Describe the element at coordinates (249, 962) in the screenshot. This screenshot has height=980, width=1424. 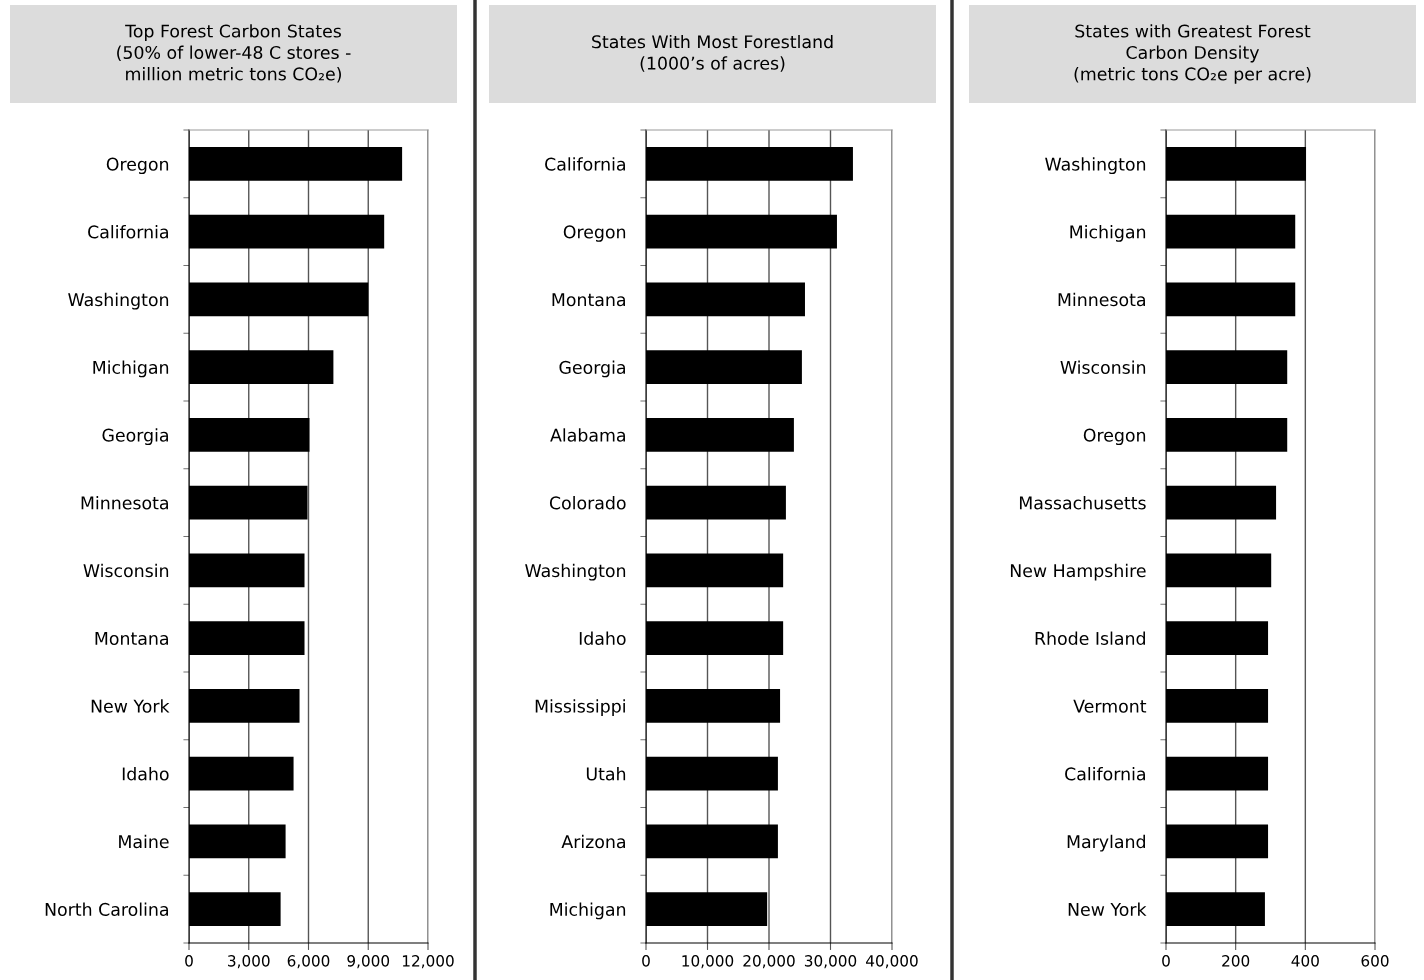
I see `x-tick-label: 3,000` at that location.